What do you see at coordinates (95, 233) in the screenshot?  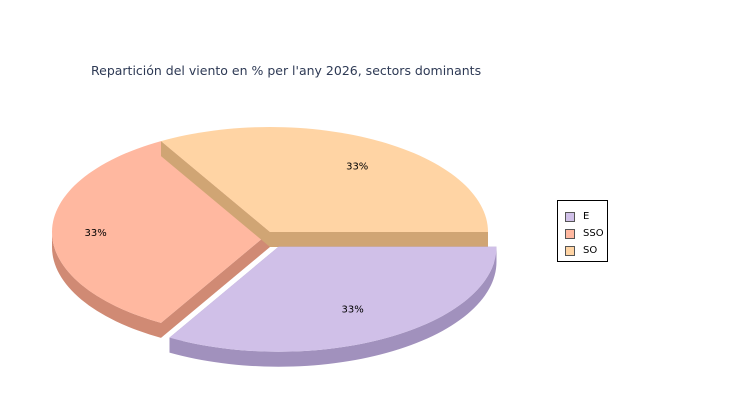 I see `data-label-sso: 33%` at bounding box center [95, 233].